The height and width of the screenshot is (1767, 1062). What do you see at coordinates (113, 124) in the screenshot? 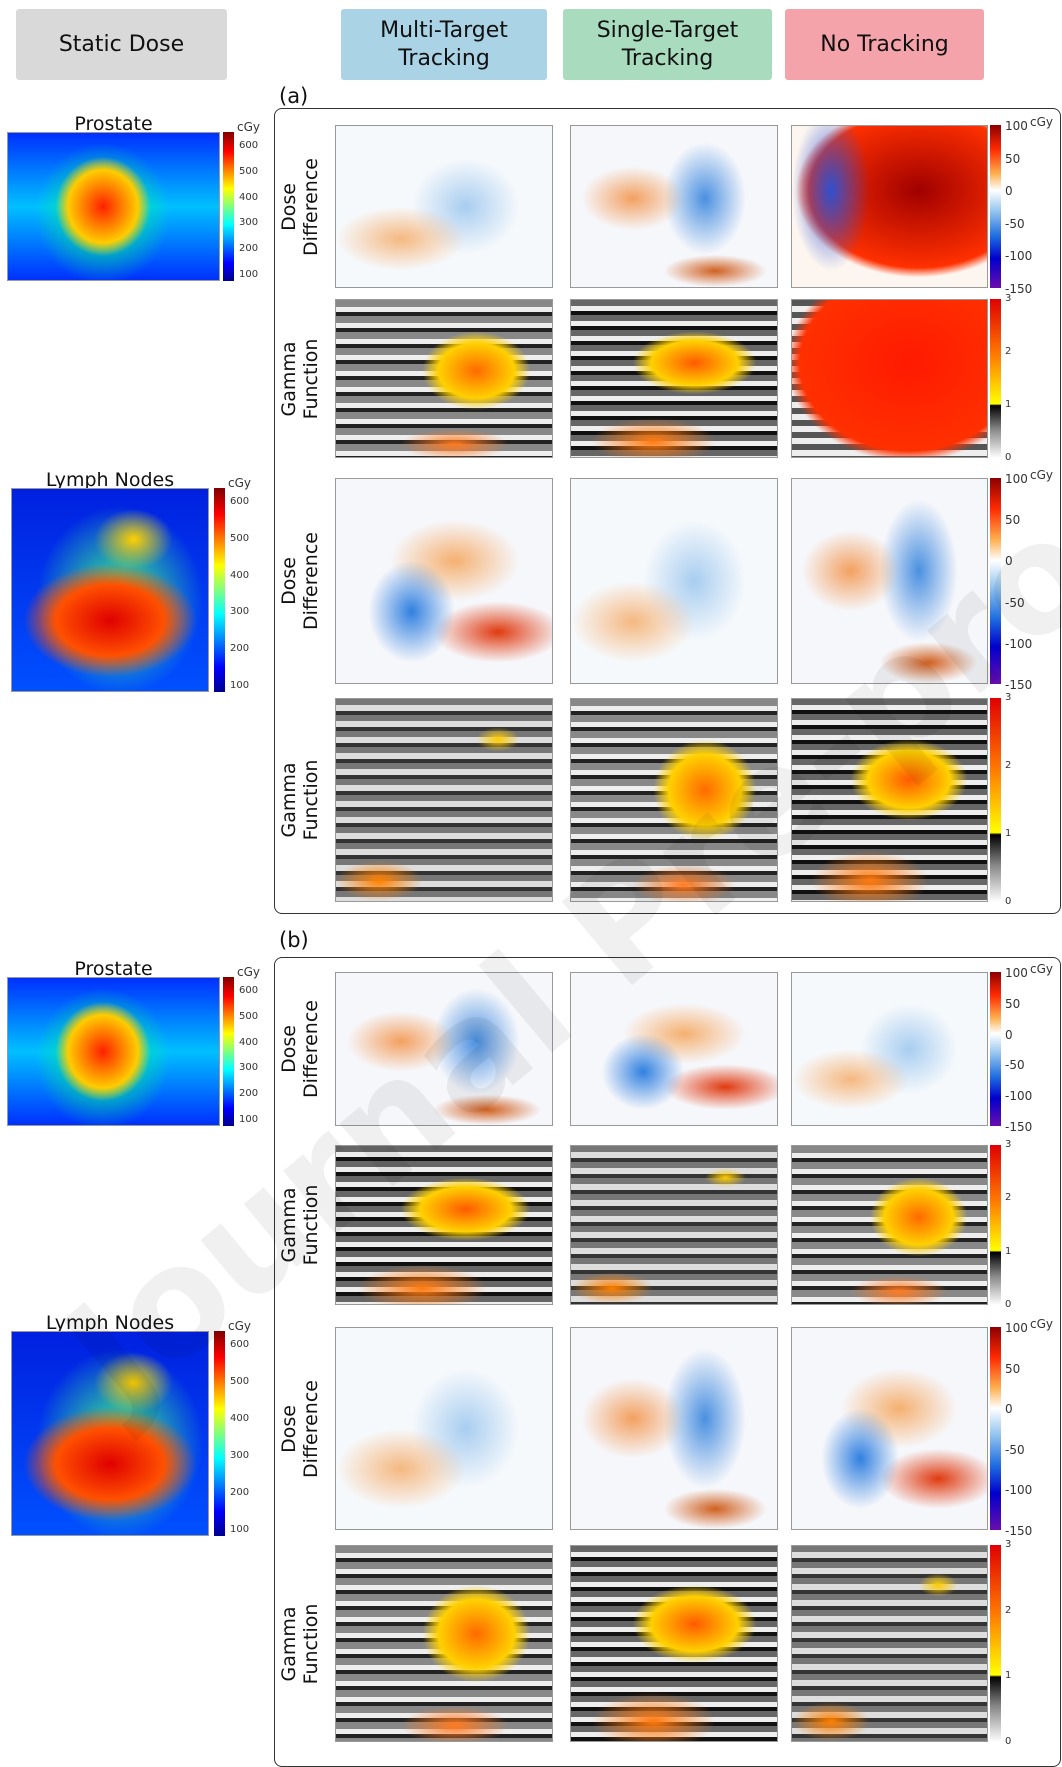
I see `static-title: Prostate` at bounding box center [113, 124].